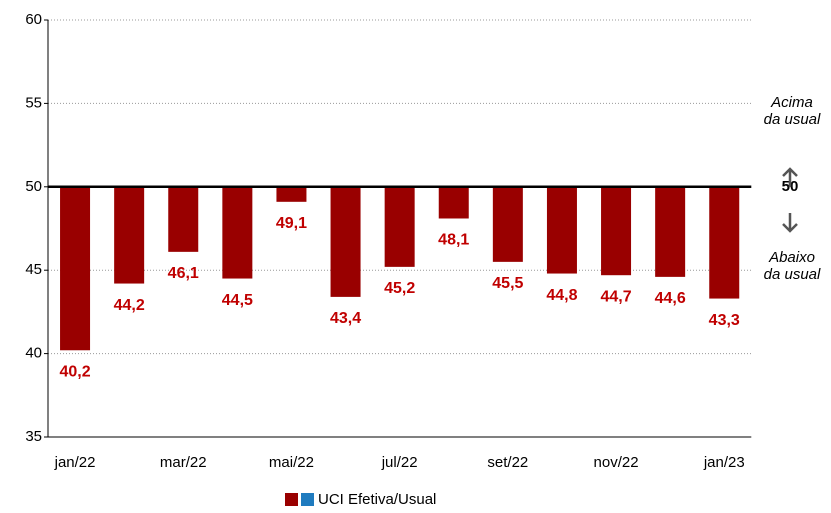 This screenshot has width=831, height=513. Describe the element at coordinates (75, 462) in the screenshot. I see `x-tick-label: jan/22` at that location.